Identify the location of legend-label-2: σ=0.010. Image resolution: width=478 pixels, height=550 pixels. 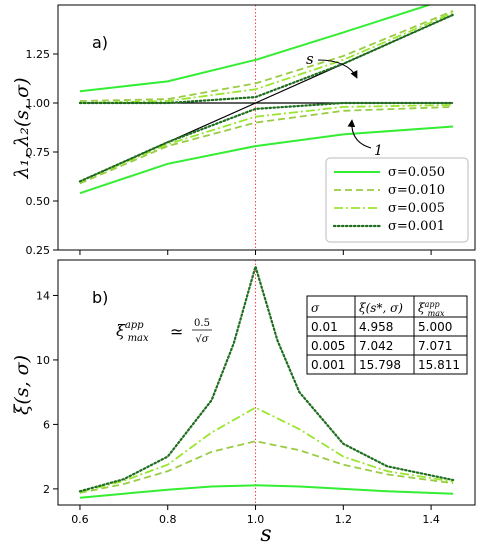
(416, 190).